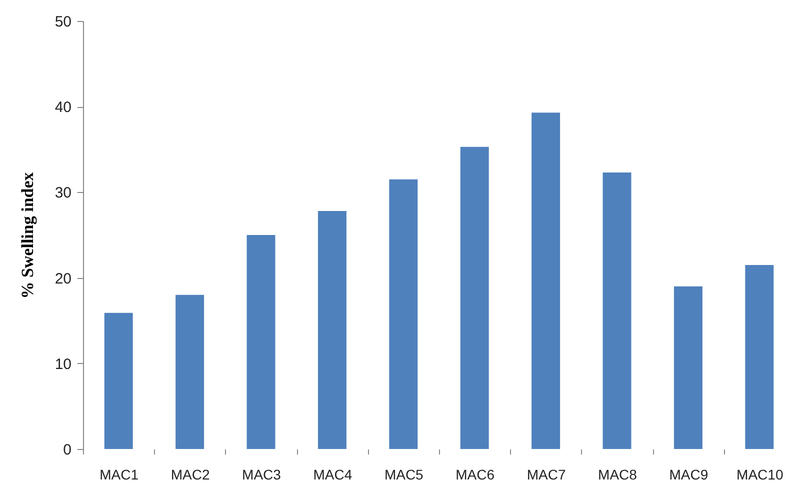  What do you see at coordinates (404, 474) in the screenshot?
I see `x-tick-label: MAC5` at bounding box center [404, 474].